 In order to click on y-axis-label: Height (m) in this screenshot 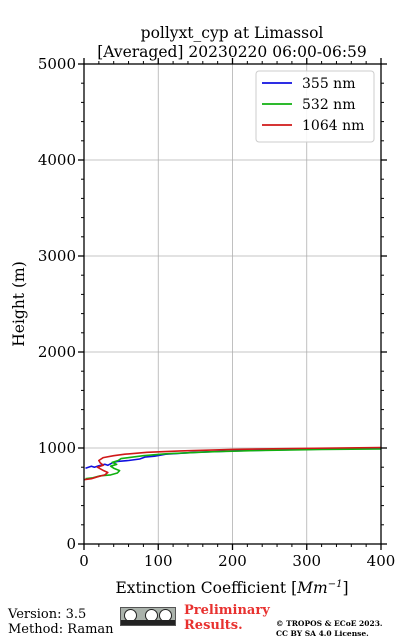, I will do `click(19, 304)`.